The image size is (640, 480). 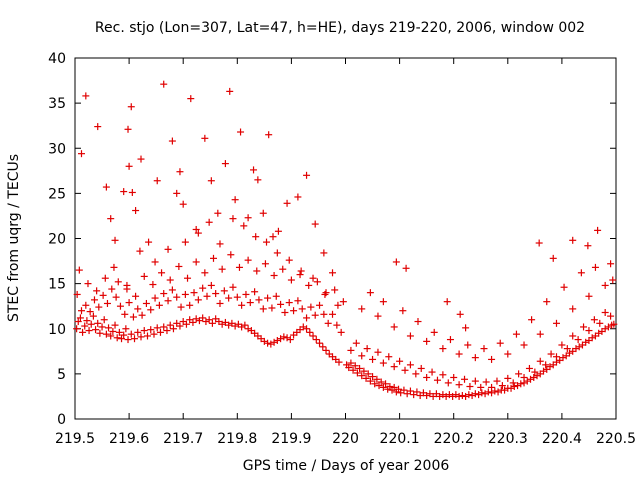 What do you see at coordinates (454, 439) in the screenshot?
I see `x-tick-label: 220.2` at bounding box center [454, 439].